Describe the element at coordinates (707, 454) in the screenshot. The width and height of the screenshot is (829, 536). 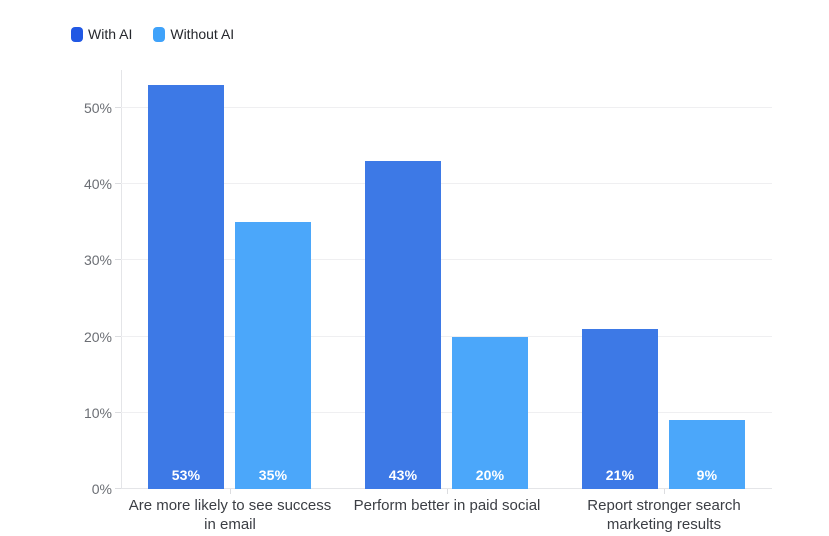
I see `bar-without-ai-cat3: 9%` at that location.